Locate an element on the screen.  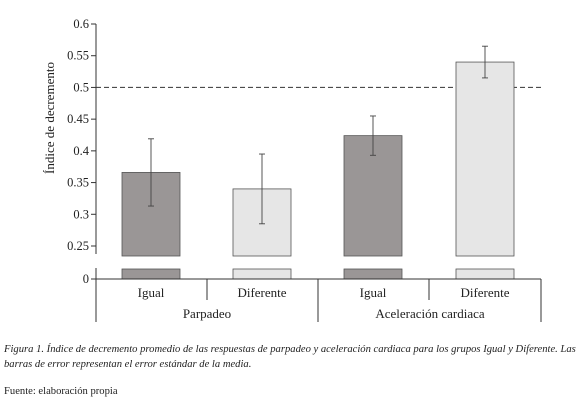
y-tick-label: 0.25 is located at coordinates (78, 246).